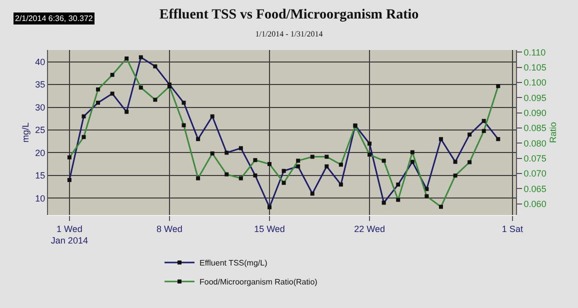  I want to click on y2-tick-label: 0.095, so click(535, 97).